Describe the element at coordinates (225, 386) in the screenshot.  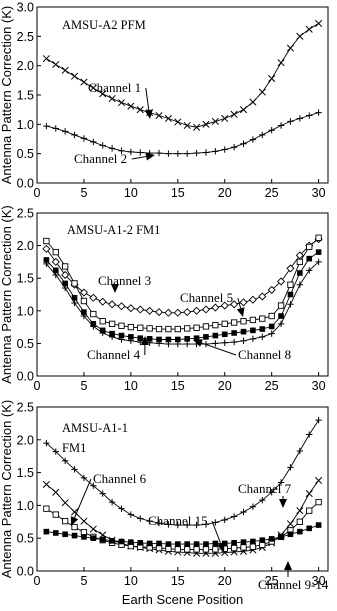
I see `x-tick-label: 20` at that location.